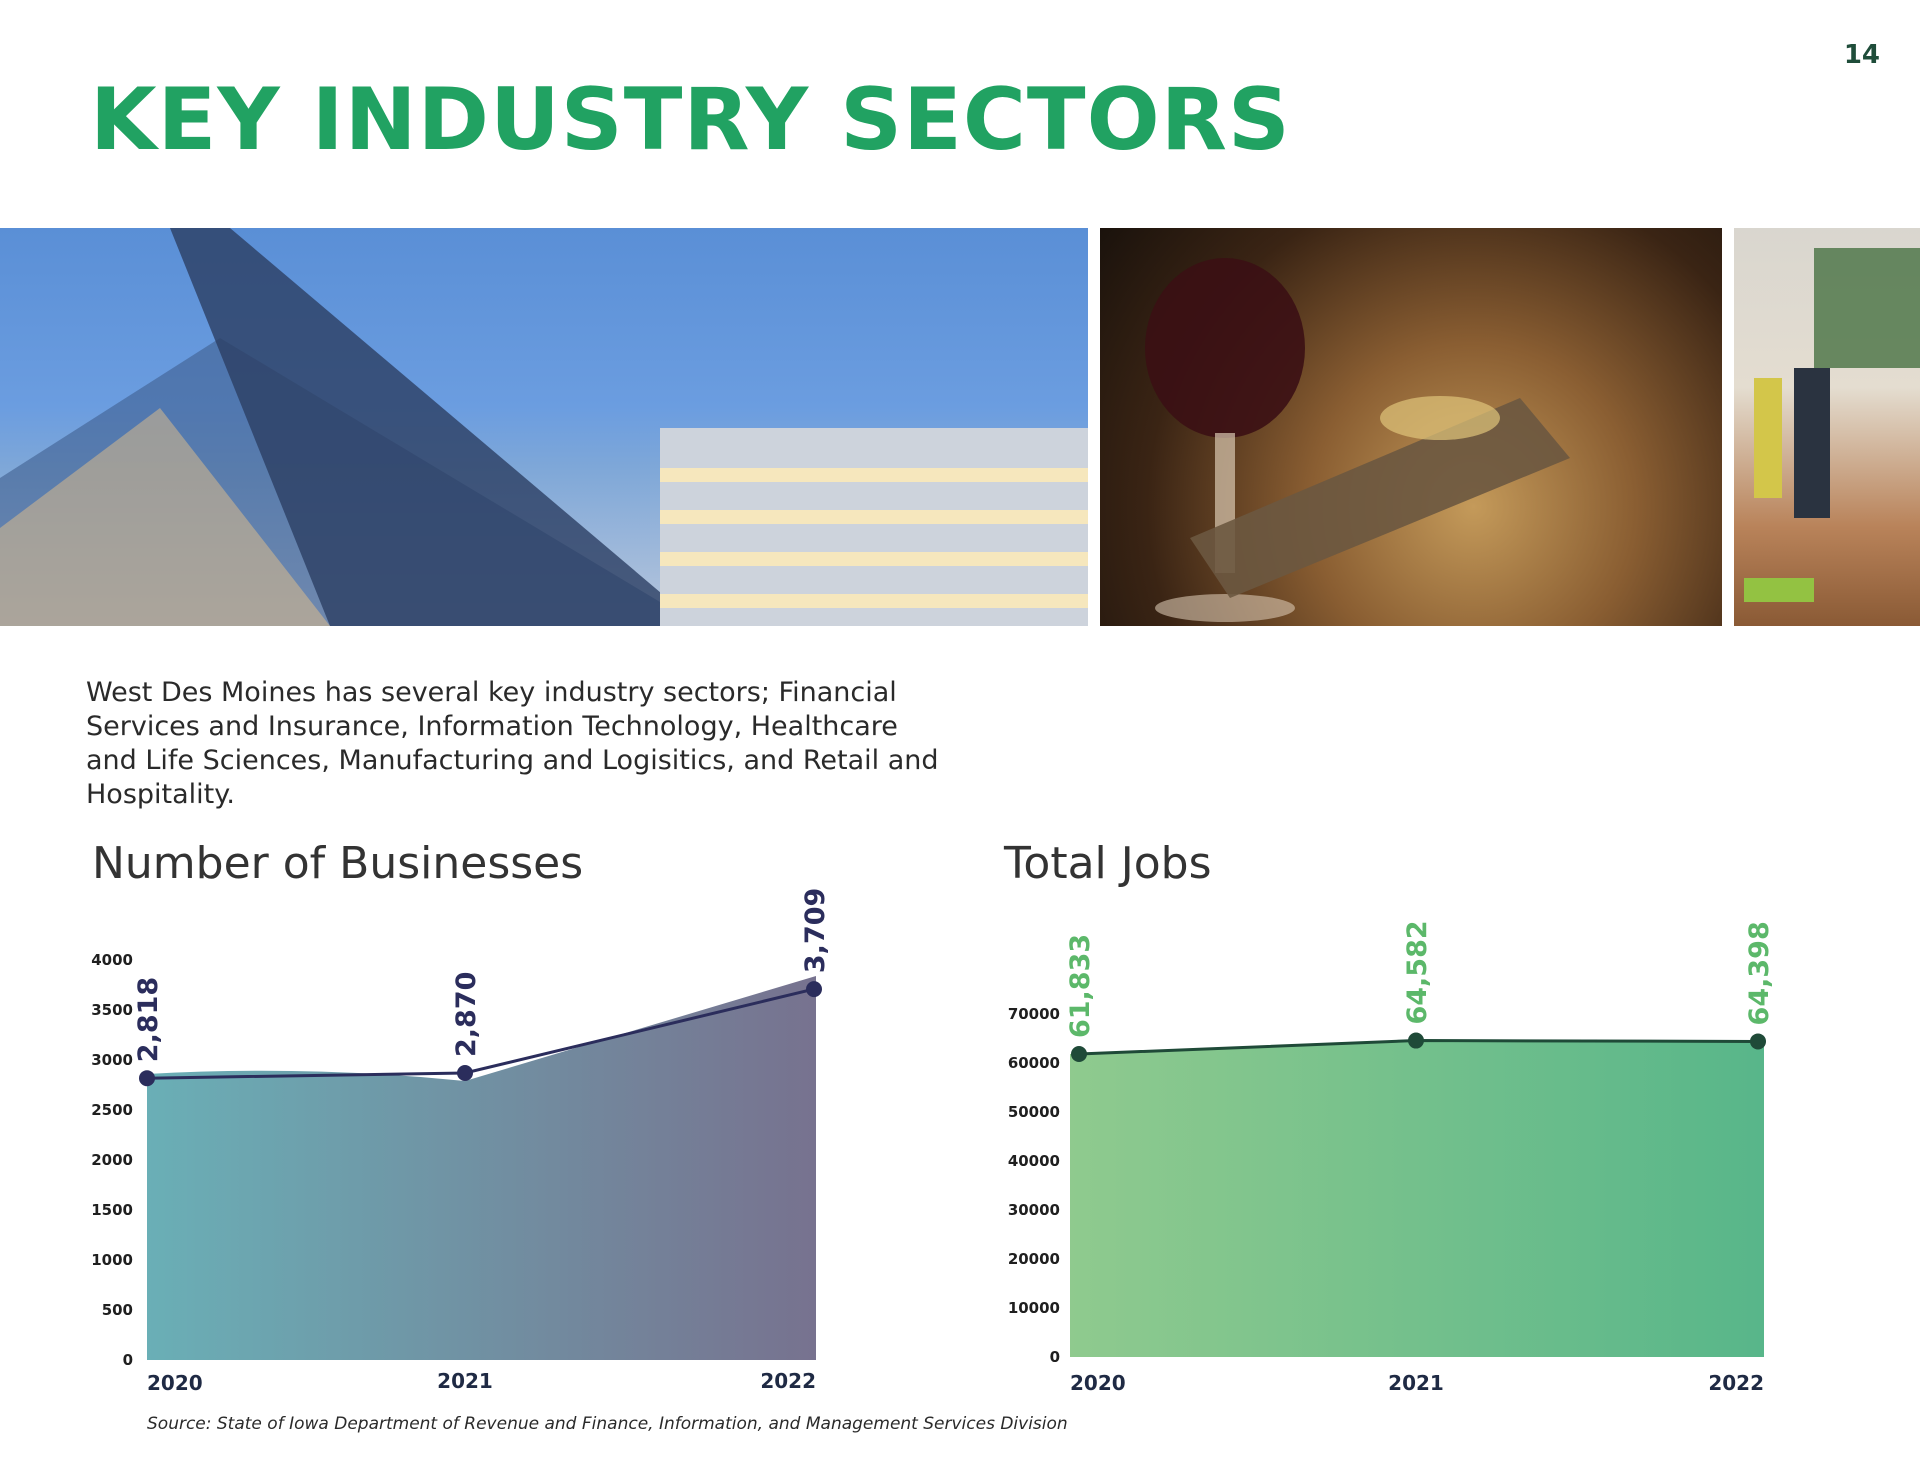  Describe the element at coordinates (1034, 1259) in the screenshot. I see `jobs-y-tick-20000: 20000` at that location.